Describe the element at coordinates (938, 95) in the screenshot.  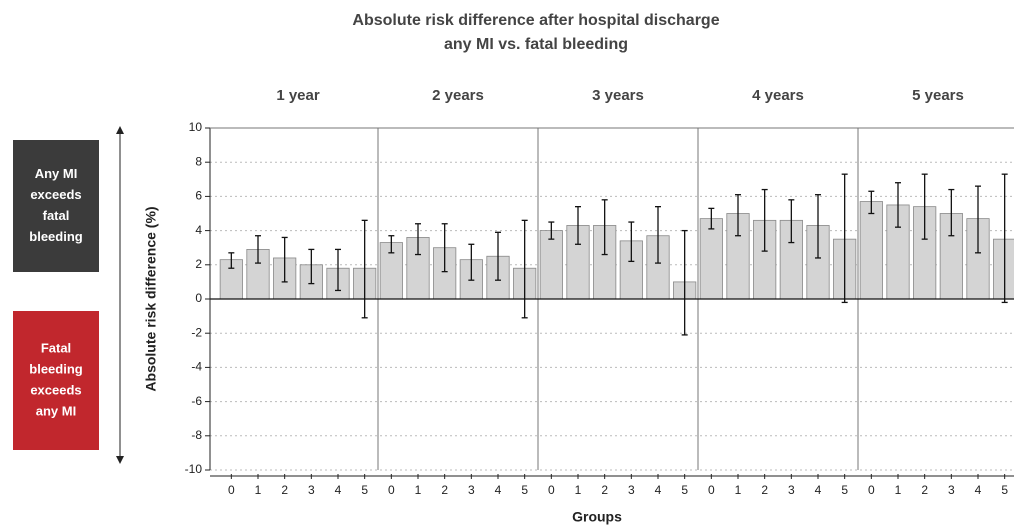
I see `panel-title: 5 years` at that location.